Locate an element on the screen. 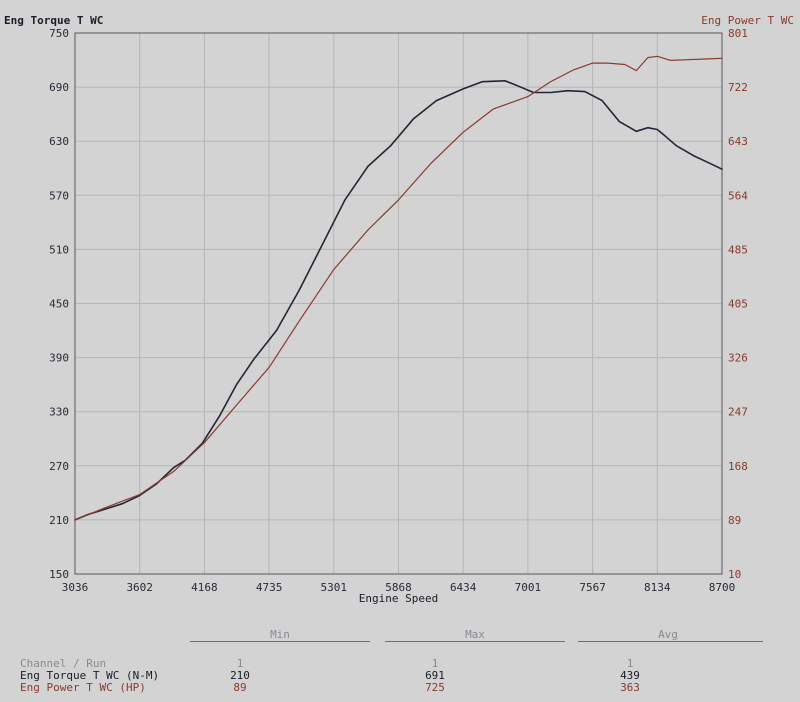 The height and width of the screenshot is (702, 800). header-rule-avg is located at coordinates (670, 641).